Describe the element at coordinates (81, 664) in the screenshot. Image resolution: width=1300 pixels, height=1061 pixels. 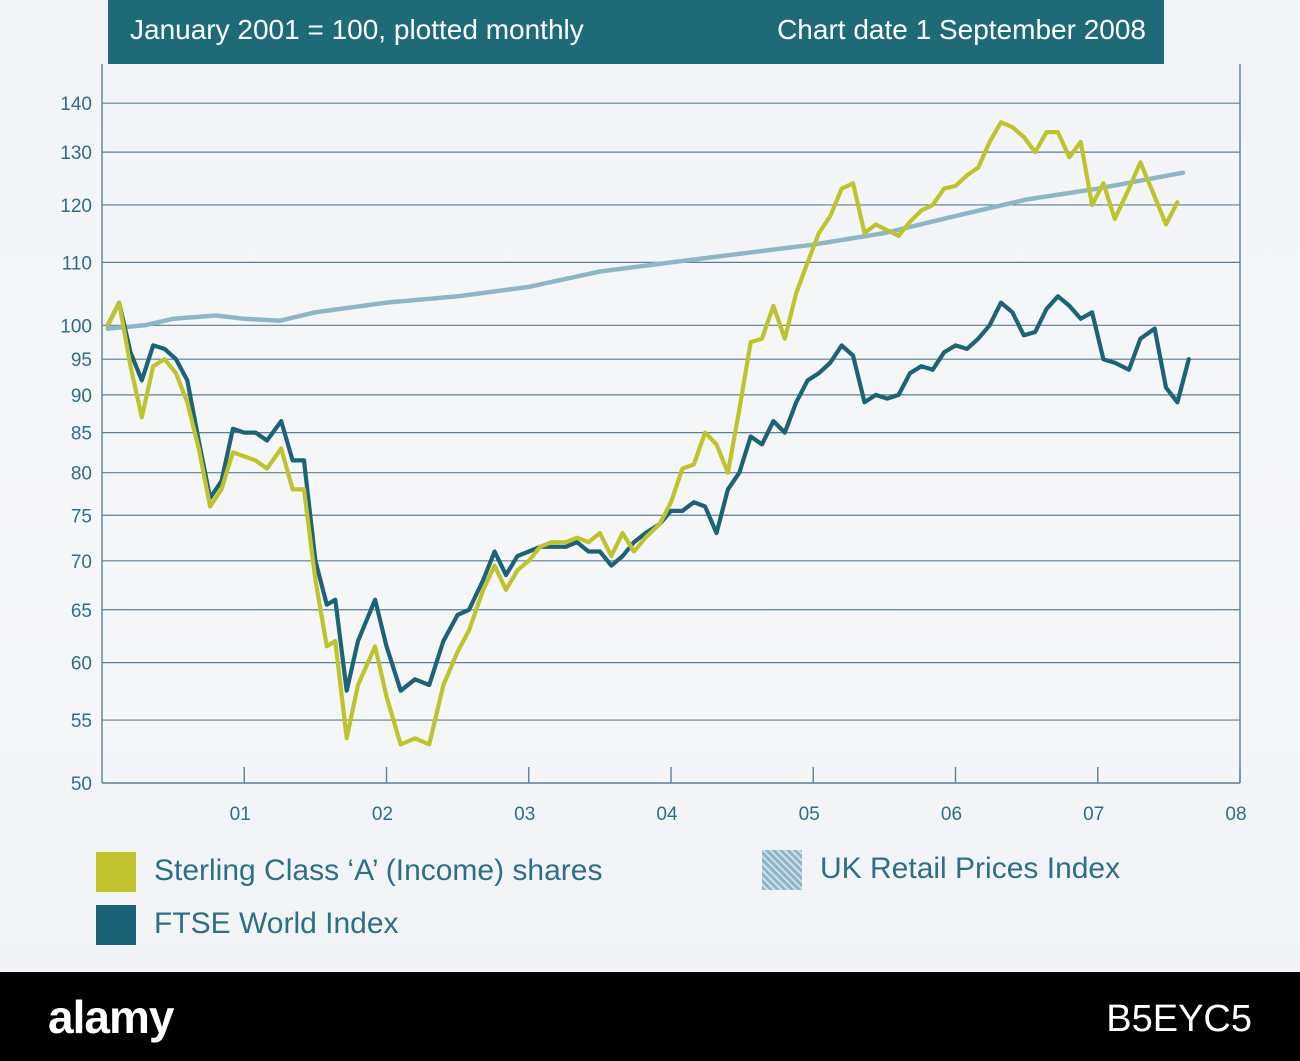
I see `y-tick-label: 60` at that location.